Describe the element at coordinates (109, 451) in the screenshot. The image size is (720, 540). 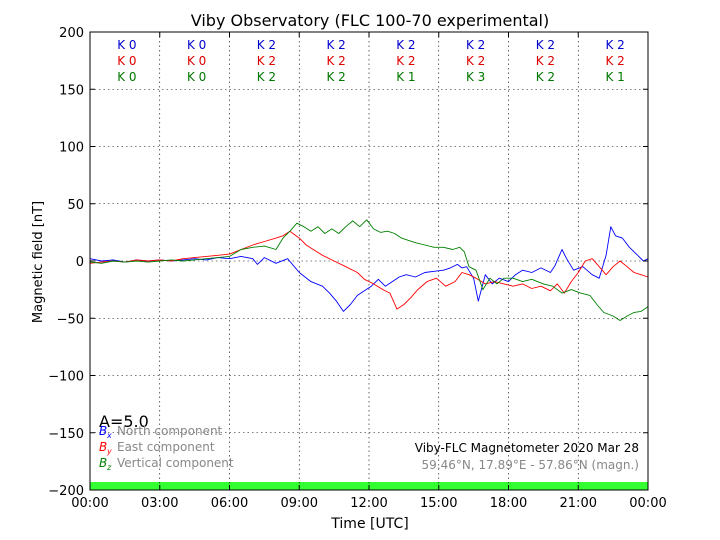
I see `legend-subscript: y` at that location.